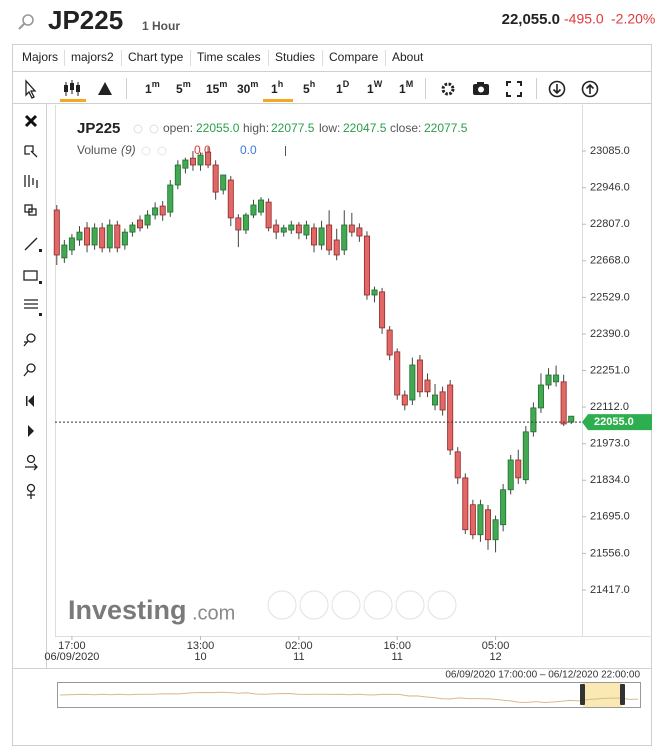 The image size is (664, 756). I want to click on timescale: 1D, so click(343, 87).